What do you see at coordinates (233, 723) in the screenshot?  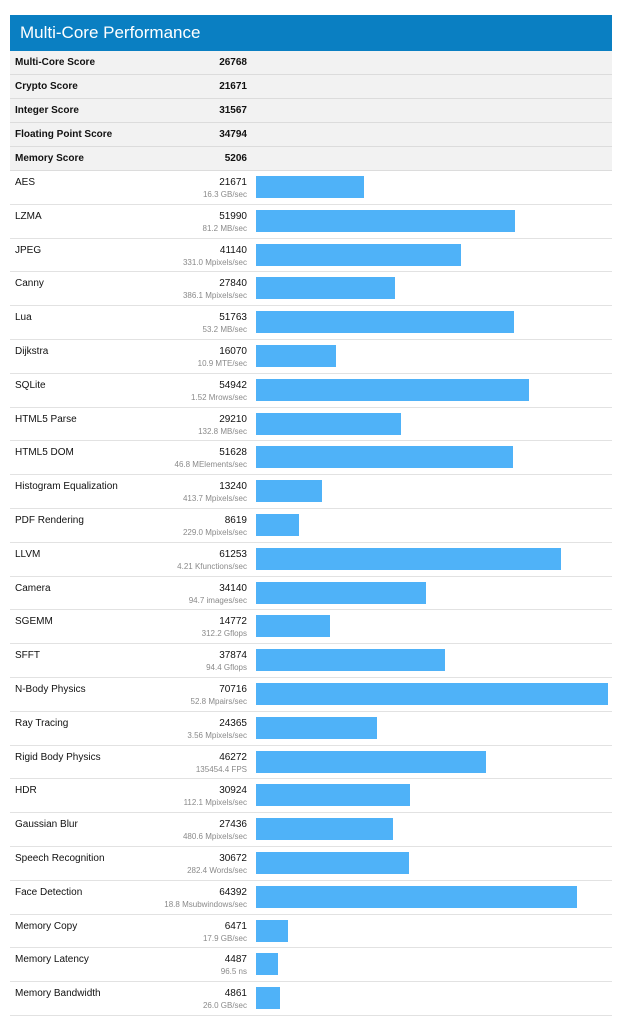 I see `benchmark-score: 24365` at bounding box center [233, 723].